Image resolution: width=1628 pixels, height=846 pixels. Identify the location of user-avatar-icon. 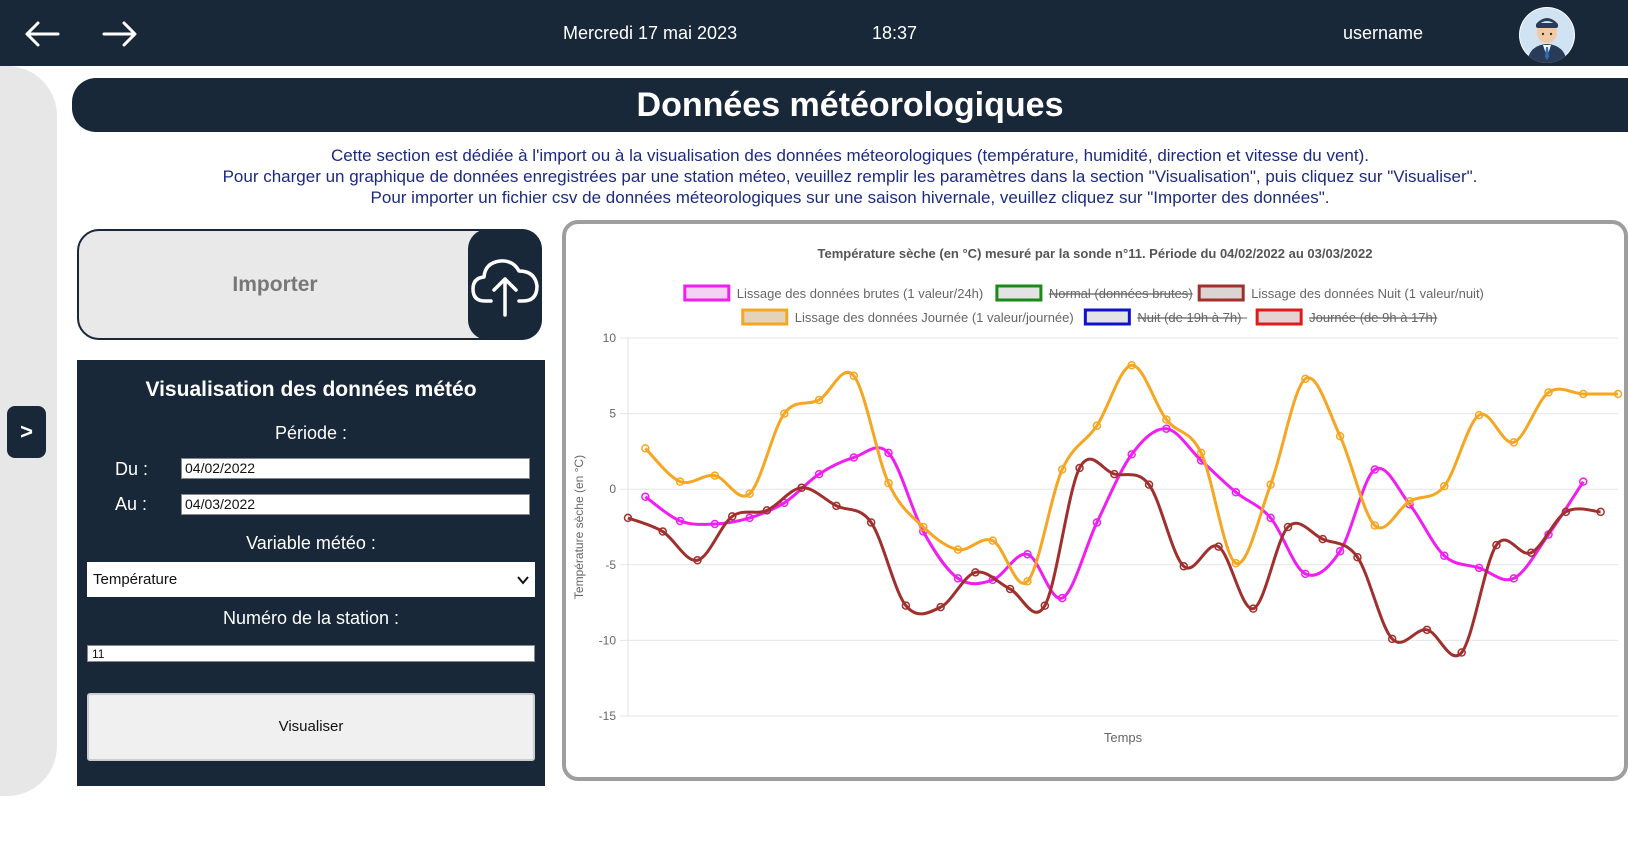
(1547, 35).